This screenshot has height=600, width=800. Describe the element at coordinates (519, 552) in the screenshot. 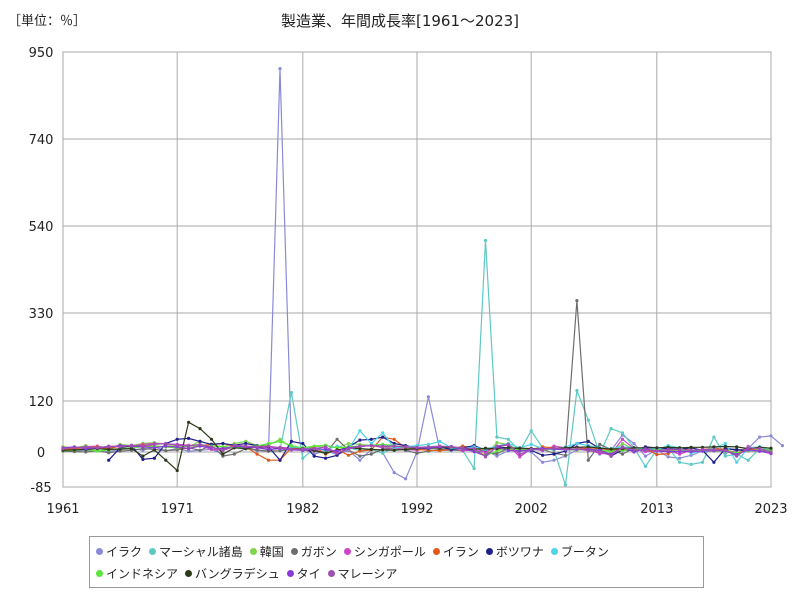

I see `legend-label: ボツワナ` at that location.